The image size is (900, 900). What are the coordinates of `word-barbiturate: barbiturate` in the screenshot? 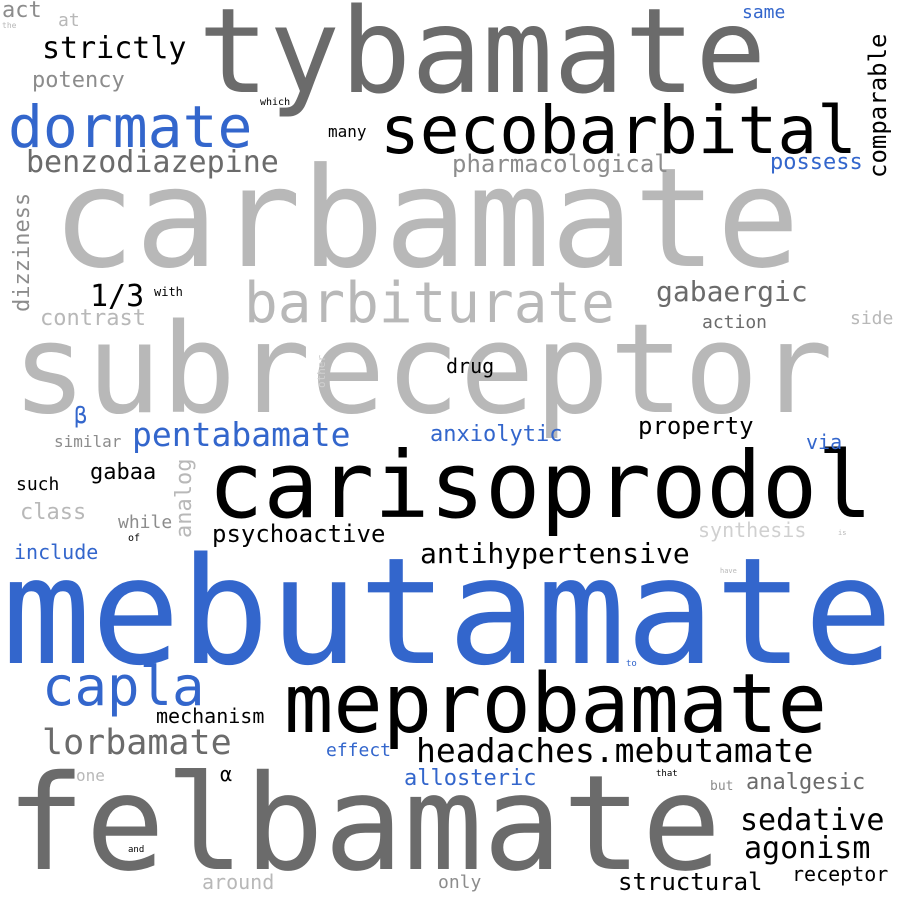 It's located at (429, 303).